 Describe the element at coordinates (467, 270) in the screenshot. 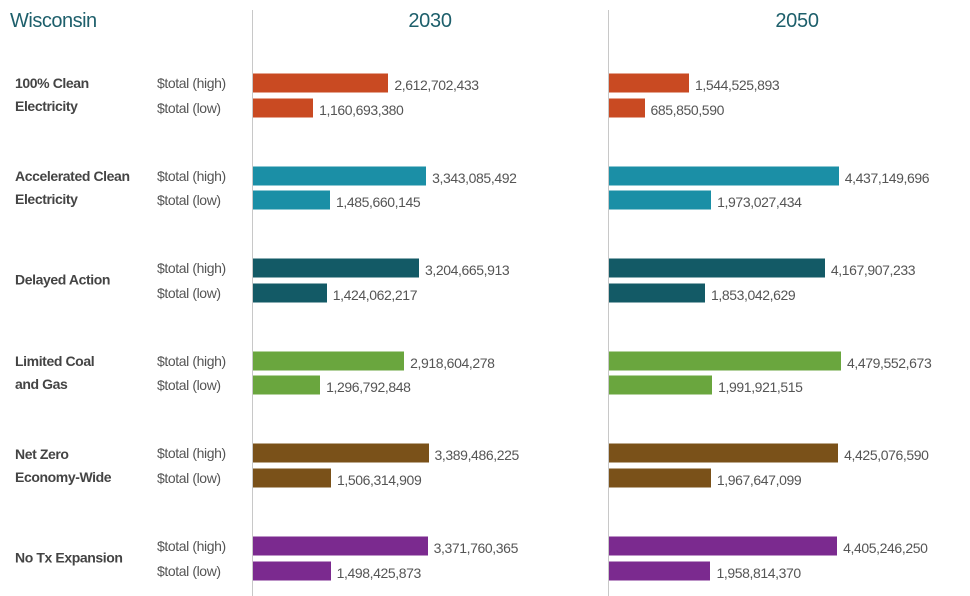

I see `value-label: 3,204,665,913` at that location.